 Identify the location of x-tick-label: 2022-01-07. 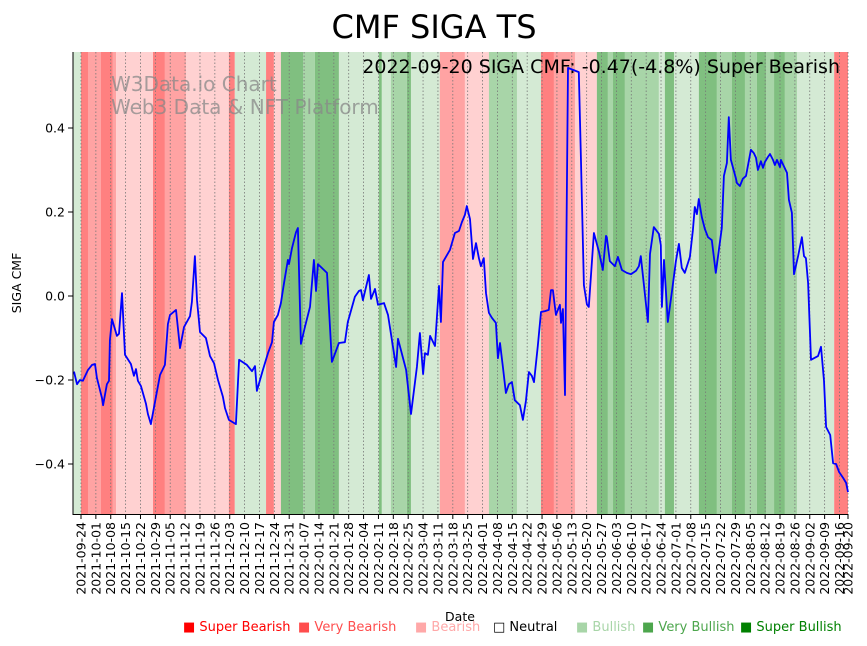
(304, 558).